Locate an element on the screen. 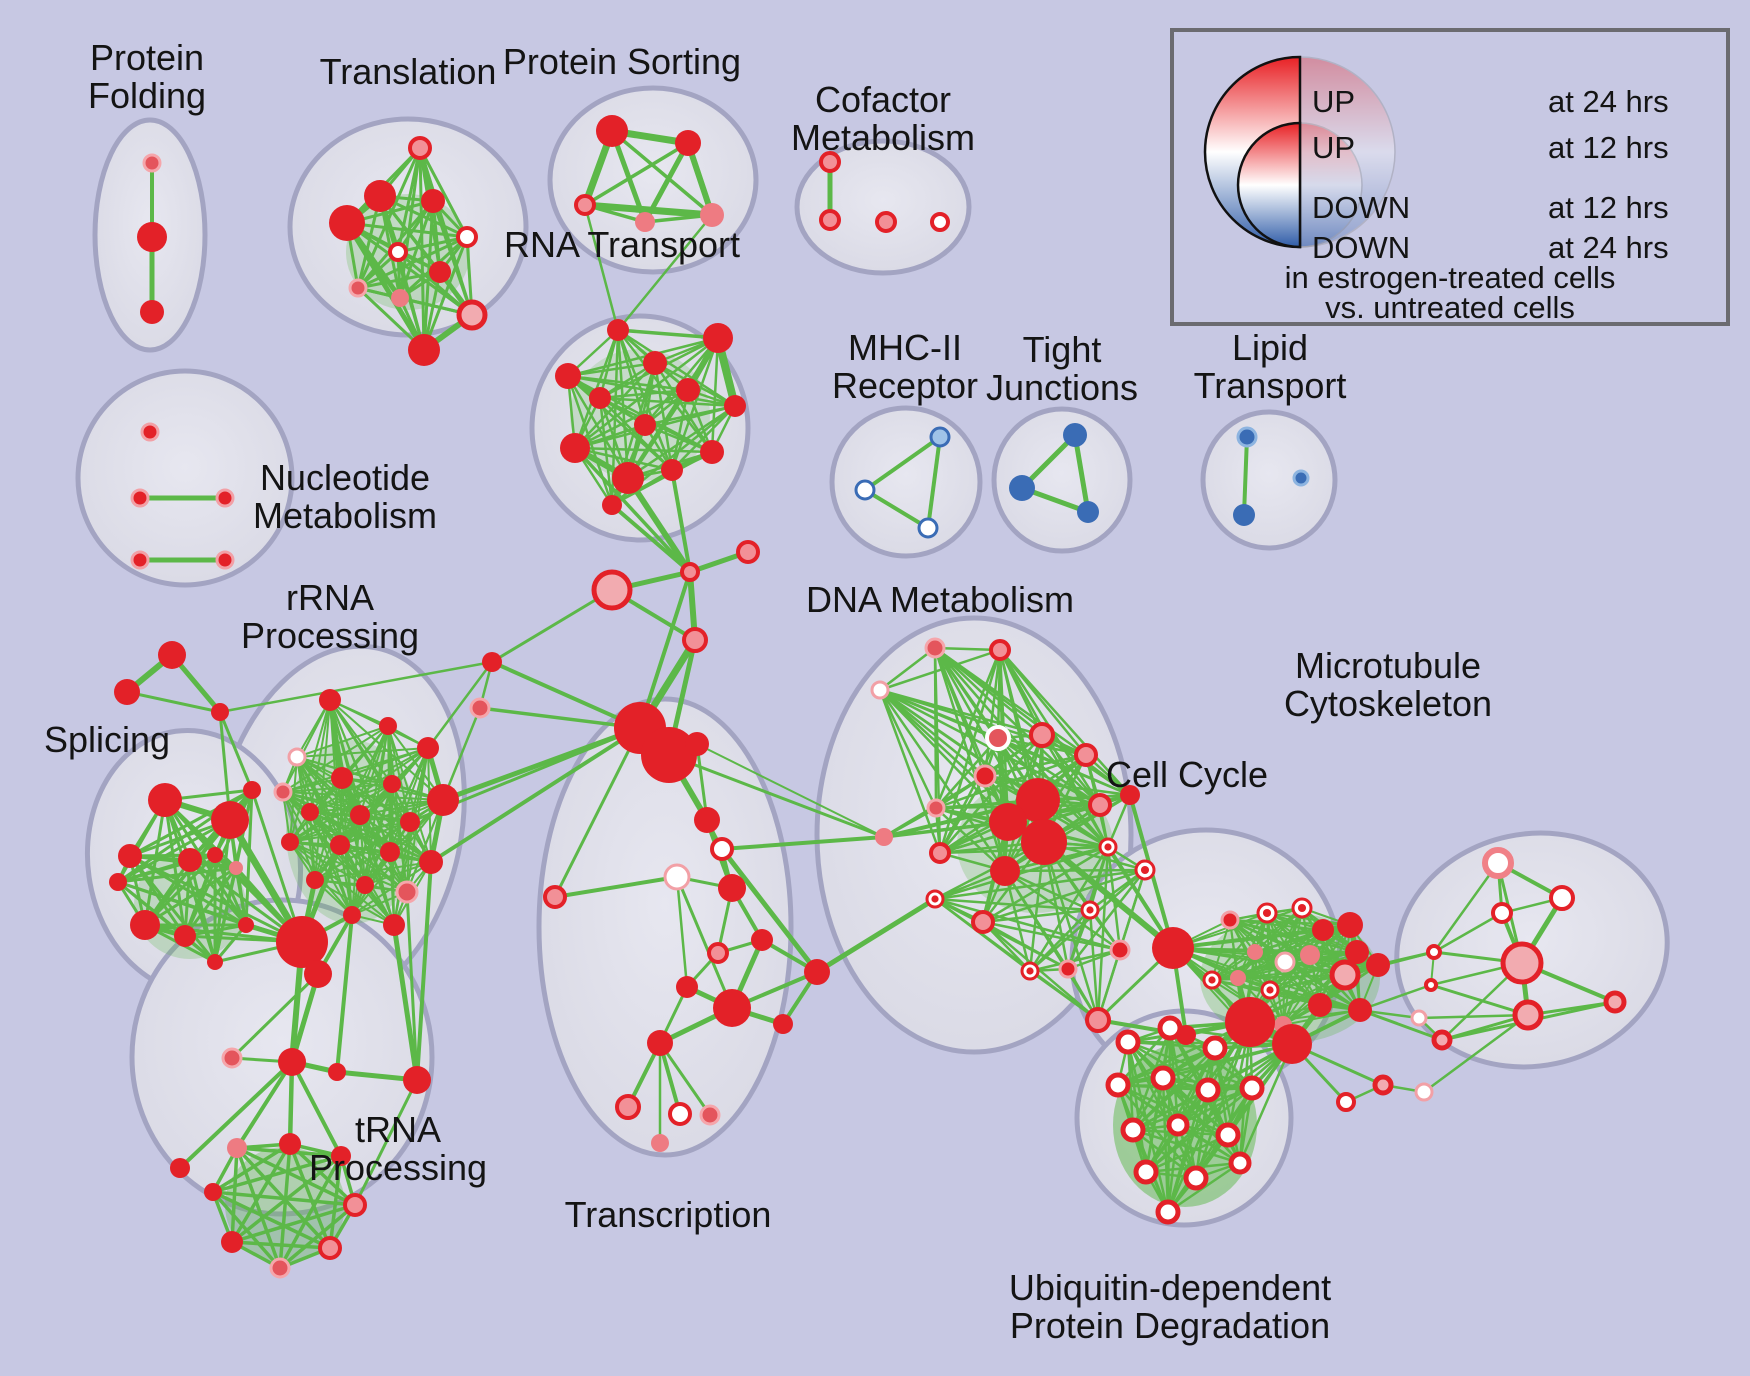 The height and width of the screenshot is (1376, 1750). cluster-label-splicing: Splicing is located at coordinates (107, 739).